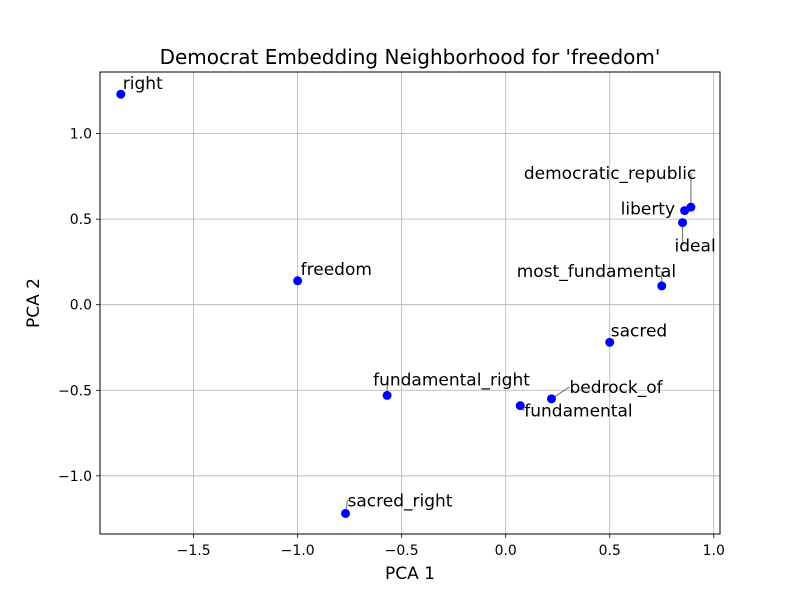 The width and height of the screenshot is (800, 600). Describe the element at coordinates (596, 272) in the screenshot. I see `point-label: most_fundamental` at that location.